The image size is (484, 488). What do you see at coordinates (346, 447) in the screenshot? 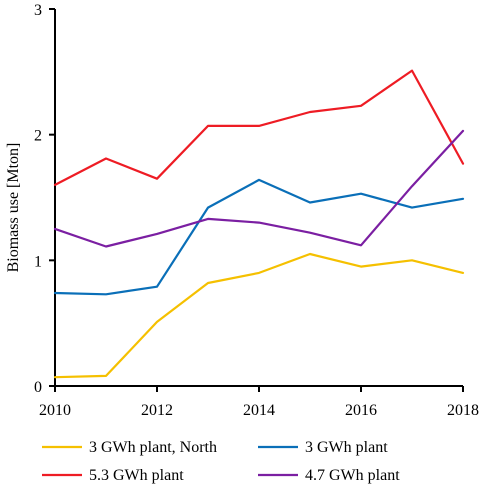
I see `legend-label: 3 GWh plant` at bounding box center [346, 447].